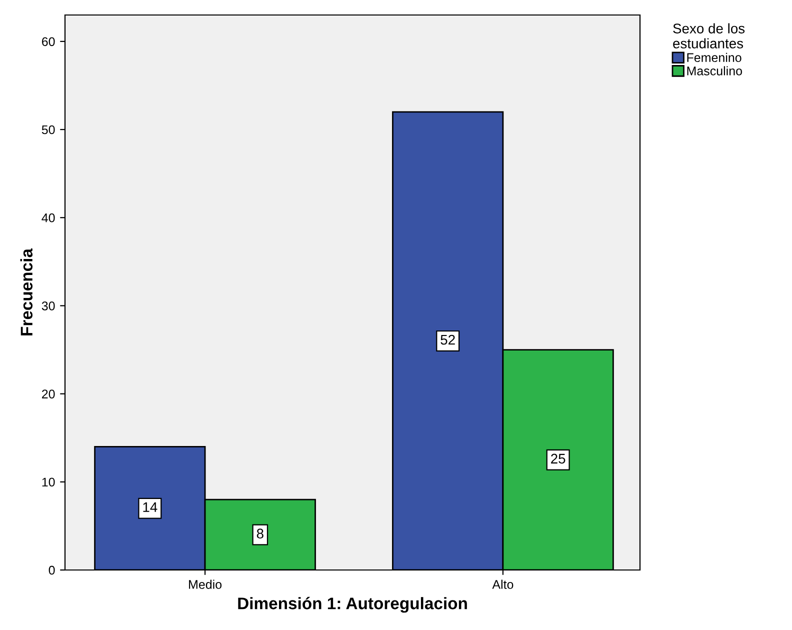 This screenshot has height=630, width=792. What do you see at coordinates (503, 584) in the screenshot?
I see `x-tick-label: Alto` at bounding box center [503, 584].